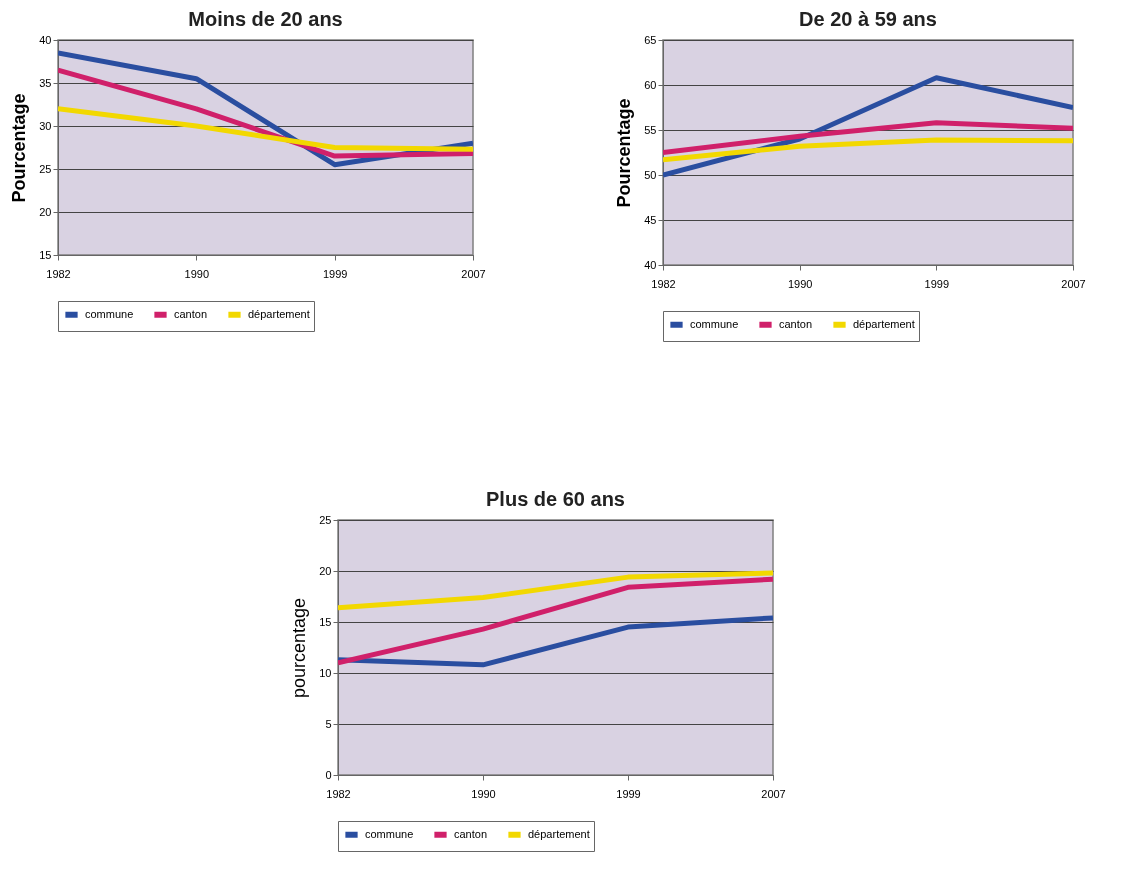 The height and width of the screenshot is (875, 1125). Describe the element at coordinates (555, 499) in the screenshot. I see `chart-title: Plus de 60 ans` at that location.